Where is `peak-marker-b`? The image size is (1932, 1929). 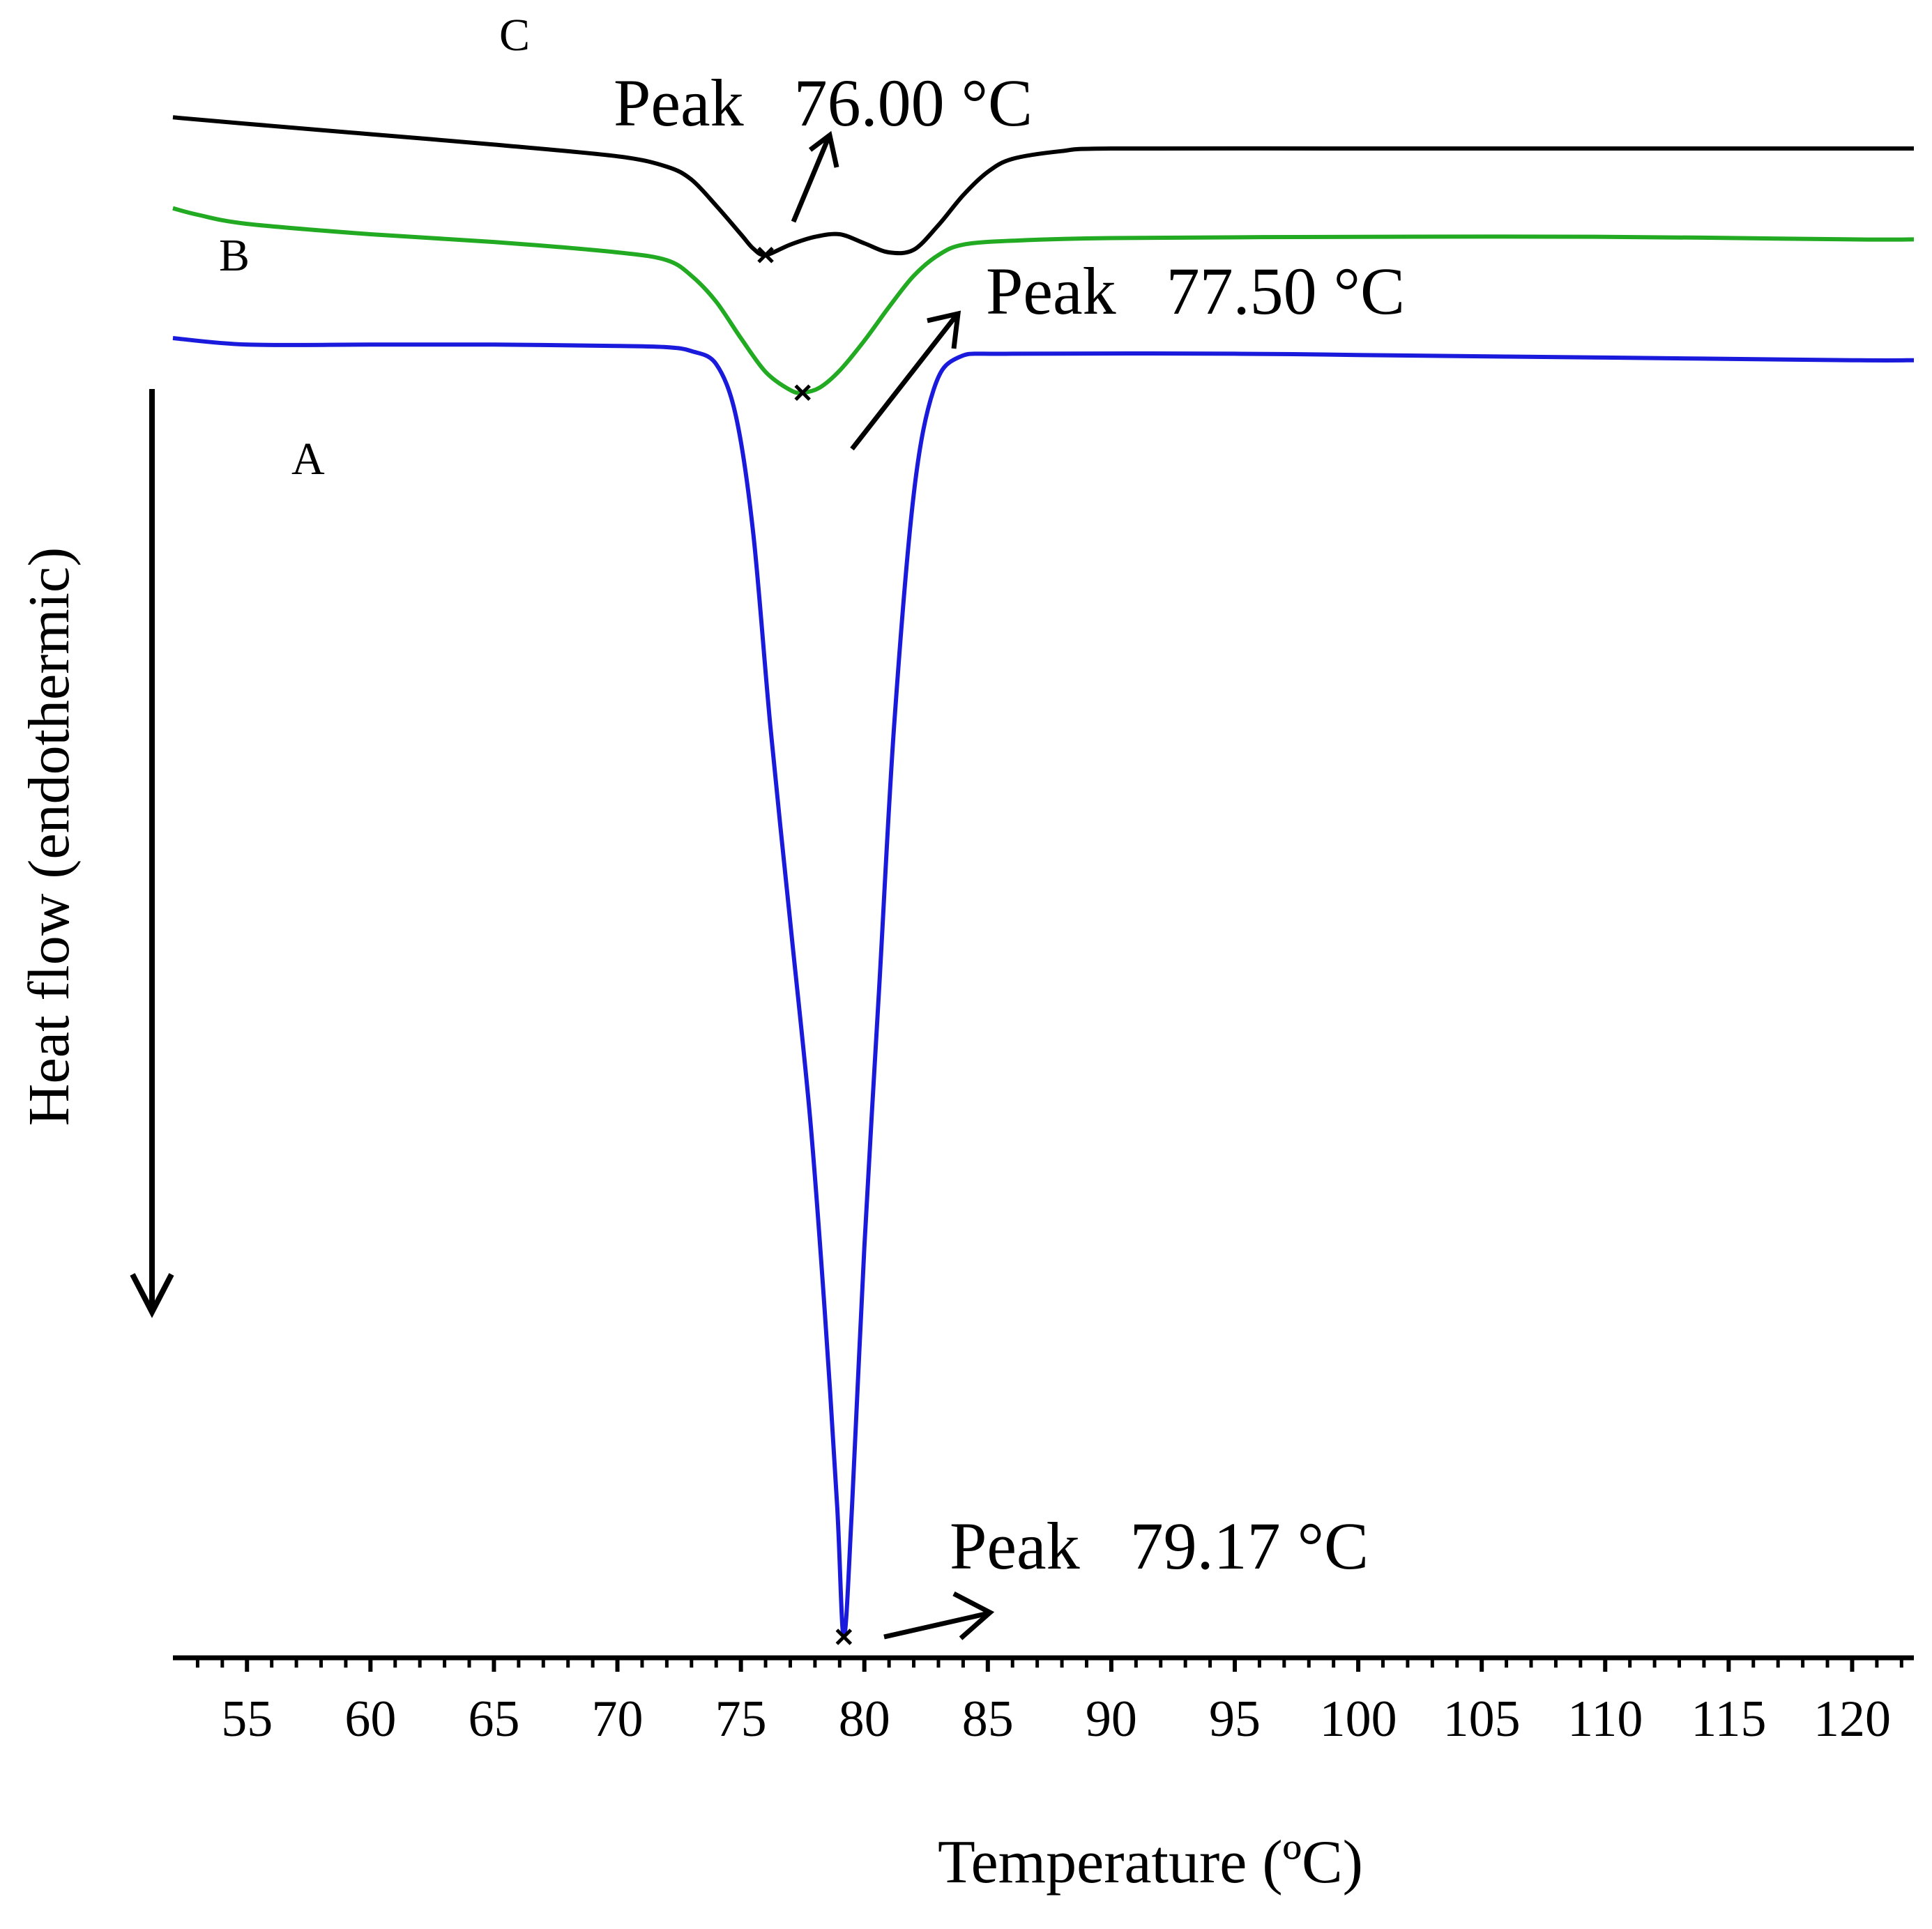 peak-marker-b is located at coordinates (802, 393).